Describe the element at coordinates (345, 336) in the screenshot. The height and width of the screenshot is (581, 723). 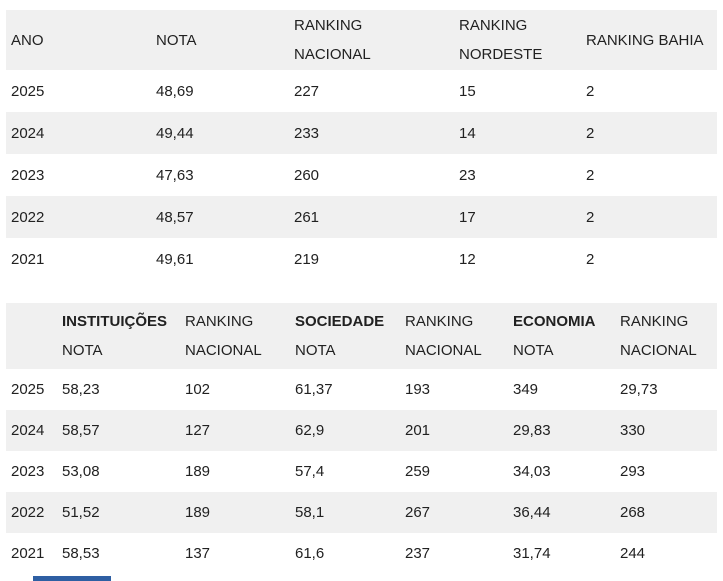
I see `column-header-sociedade-nota: SOCIEDADE NOTA` at that location.